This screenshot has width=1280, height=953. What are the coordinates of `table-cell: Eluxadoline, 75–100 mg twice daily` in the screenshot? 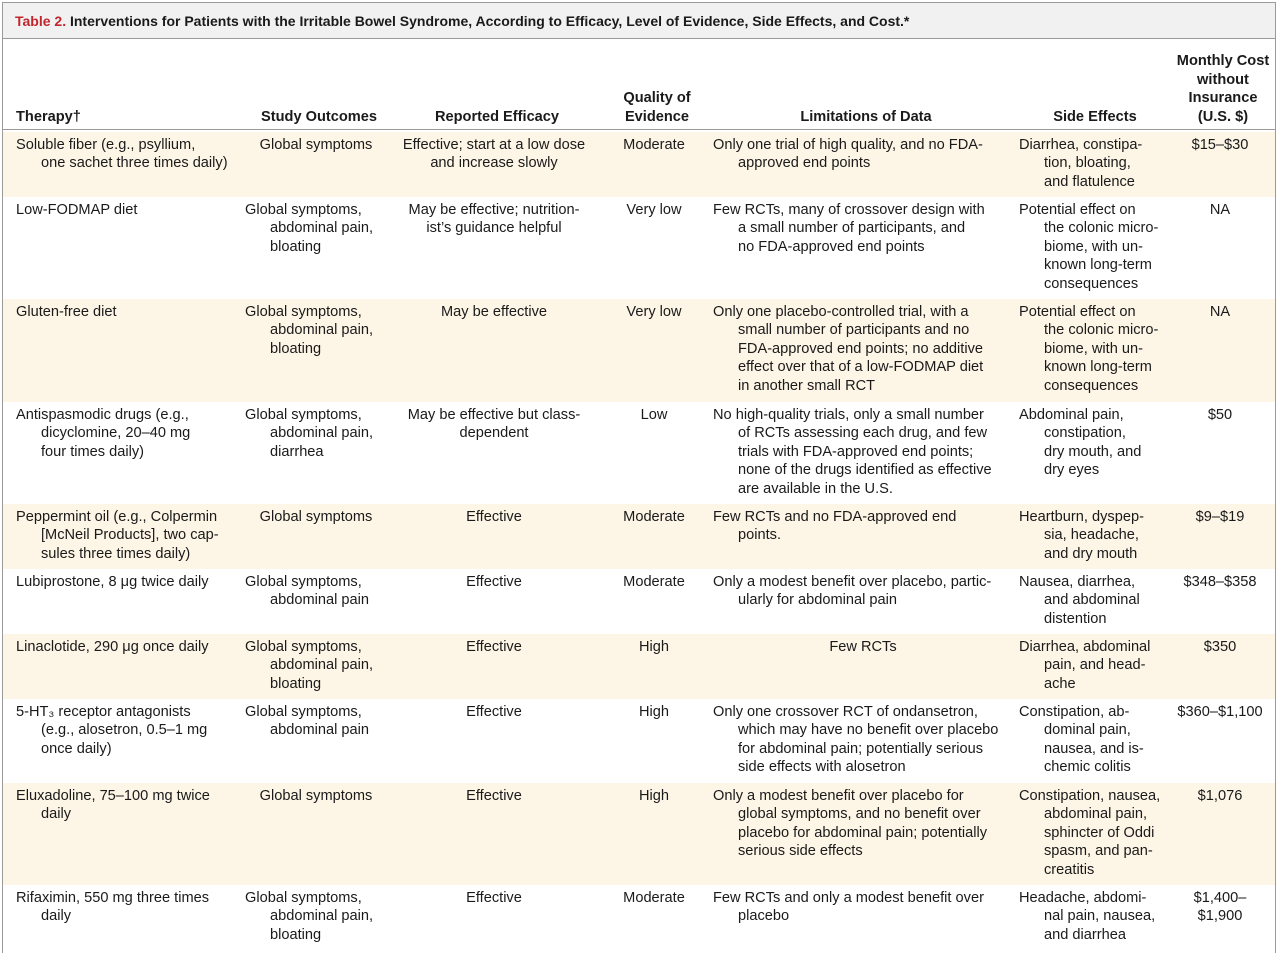 It's located at (113, 805).